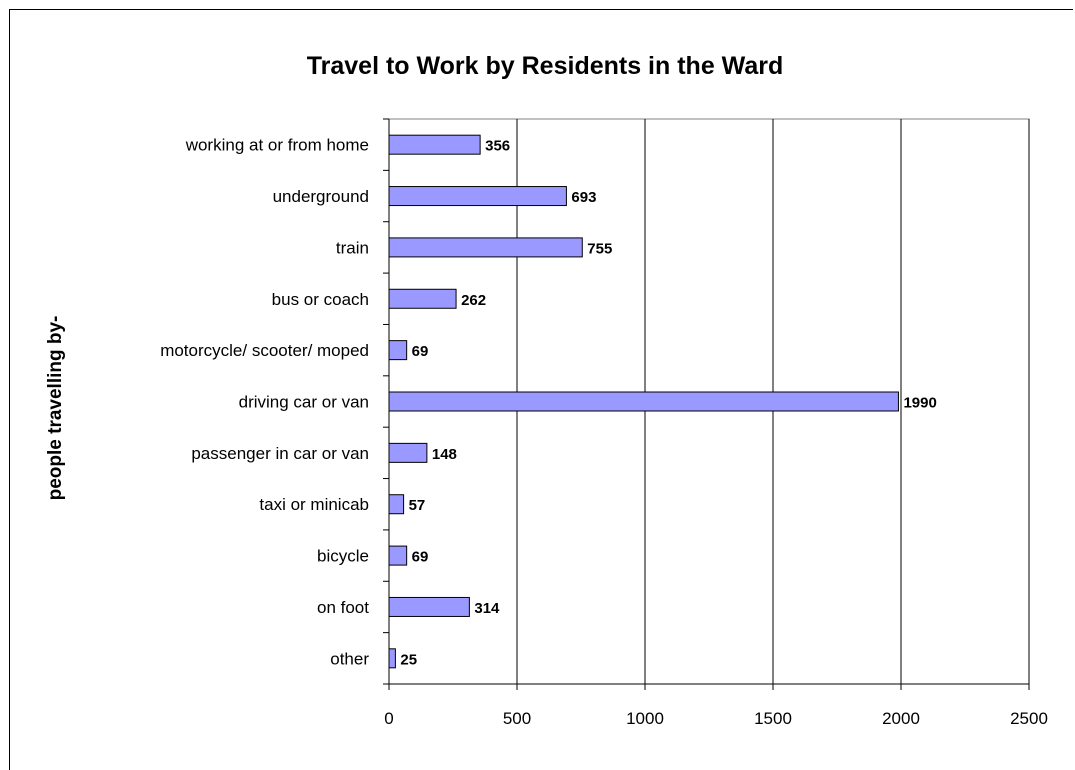 This screenshot has width=1075, height=770. I want to click on data-label: 57, so click(417, 505).